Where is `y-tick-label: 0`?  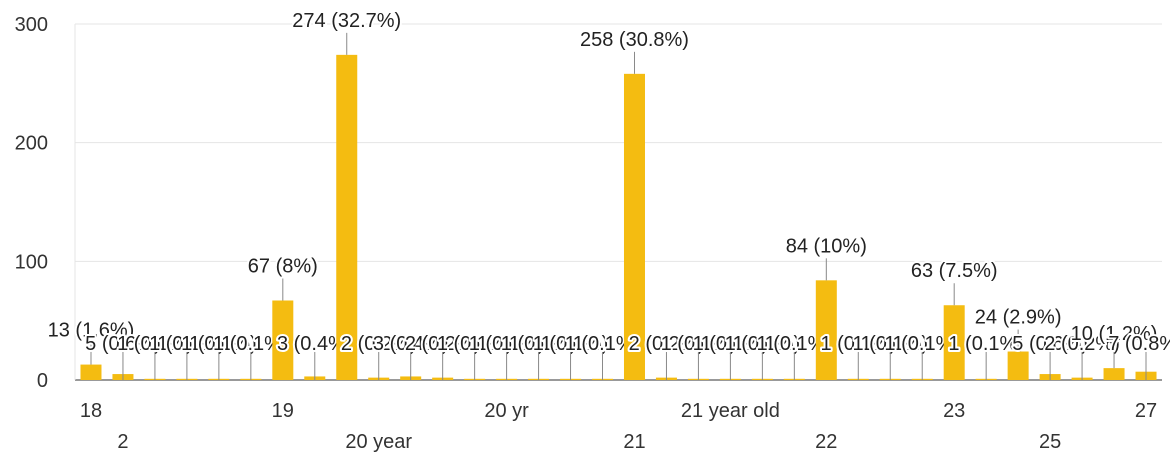 y-tick-label: 0 is located at coordinates (42, 381).